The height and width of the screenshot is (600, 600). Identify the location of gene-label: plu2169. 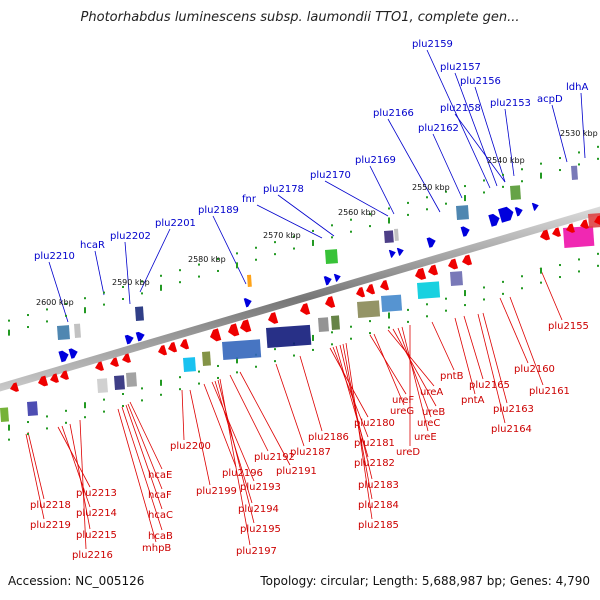
(375, 160).